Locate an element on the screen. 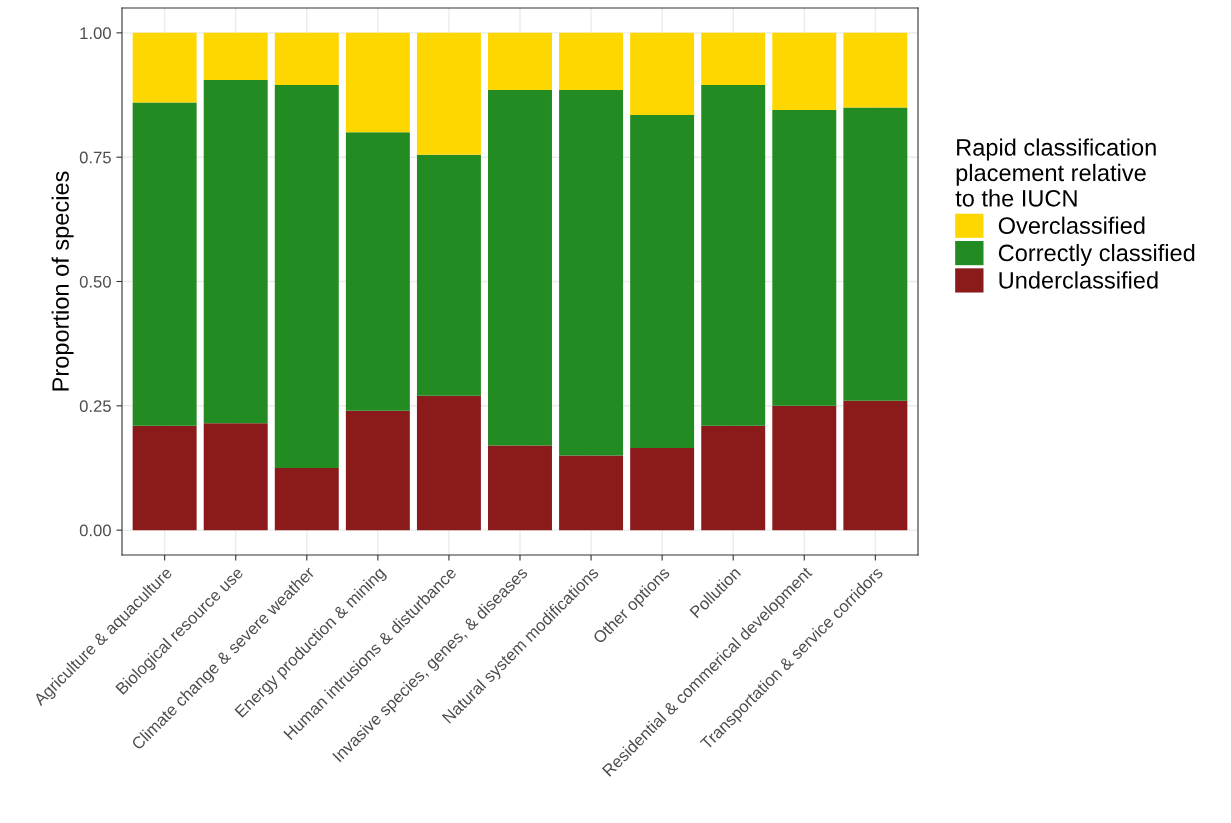 This screenshot has height=823, width=1231. legend-title: Rapid classification placement relative to the IUCN is located at coordinates (1055, 172).